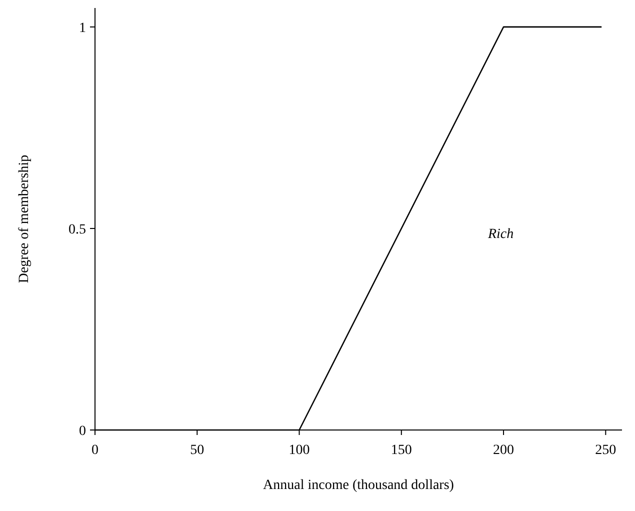 Image resolution: width=635 pixels, height=511 pixels. I want to click on x-tick-label: 200, so click(503, 450).